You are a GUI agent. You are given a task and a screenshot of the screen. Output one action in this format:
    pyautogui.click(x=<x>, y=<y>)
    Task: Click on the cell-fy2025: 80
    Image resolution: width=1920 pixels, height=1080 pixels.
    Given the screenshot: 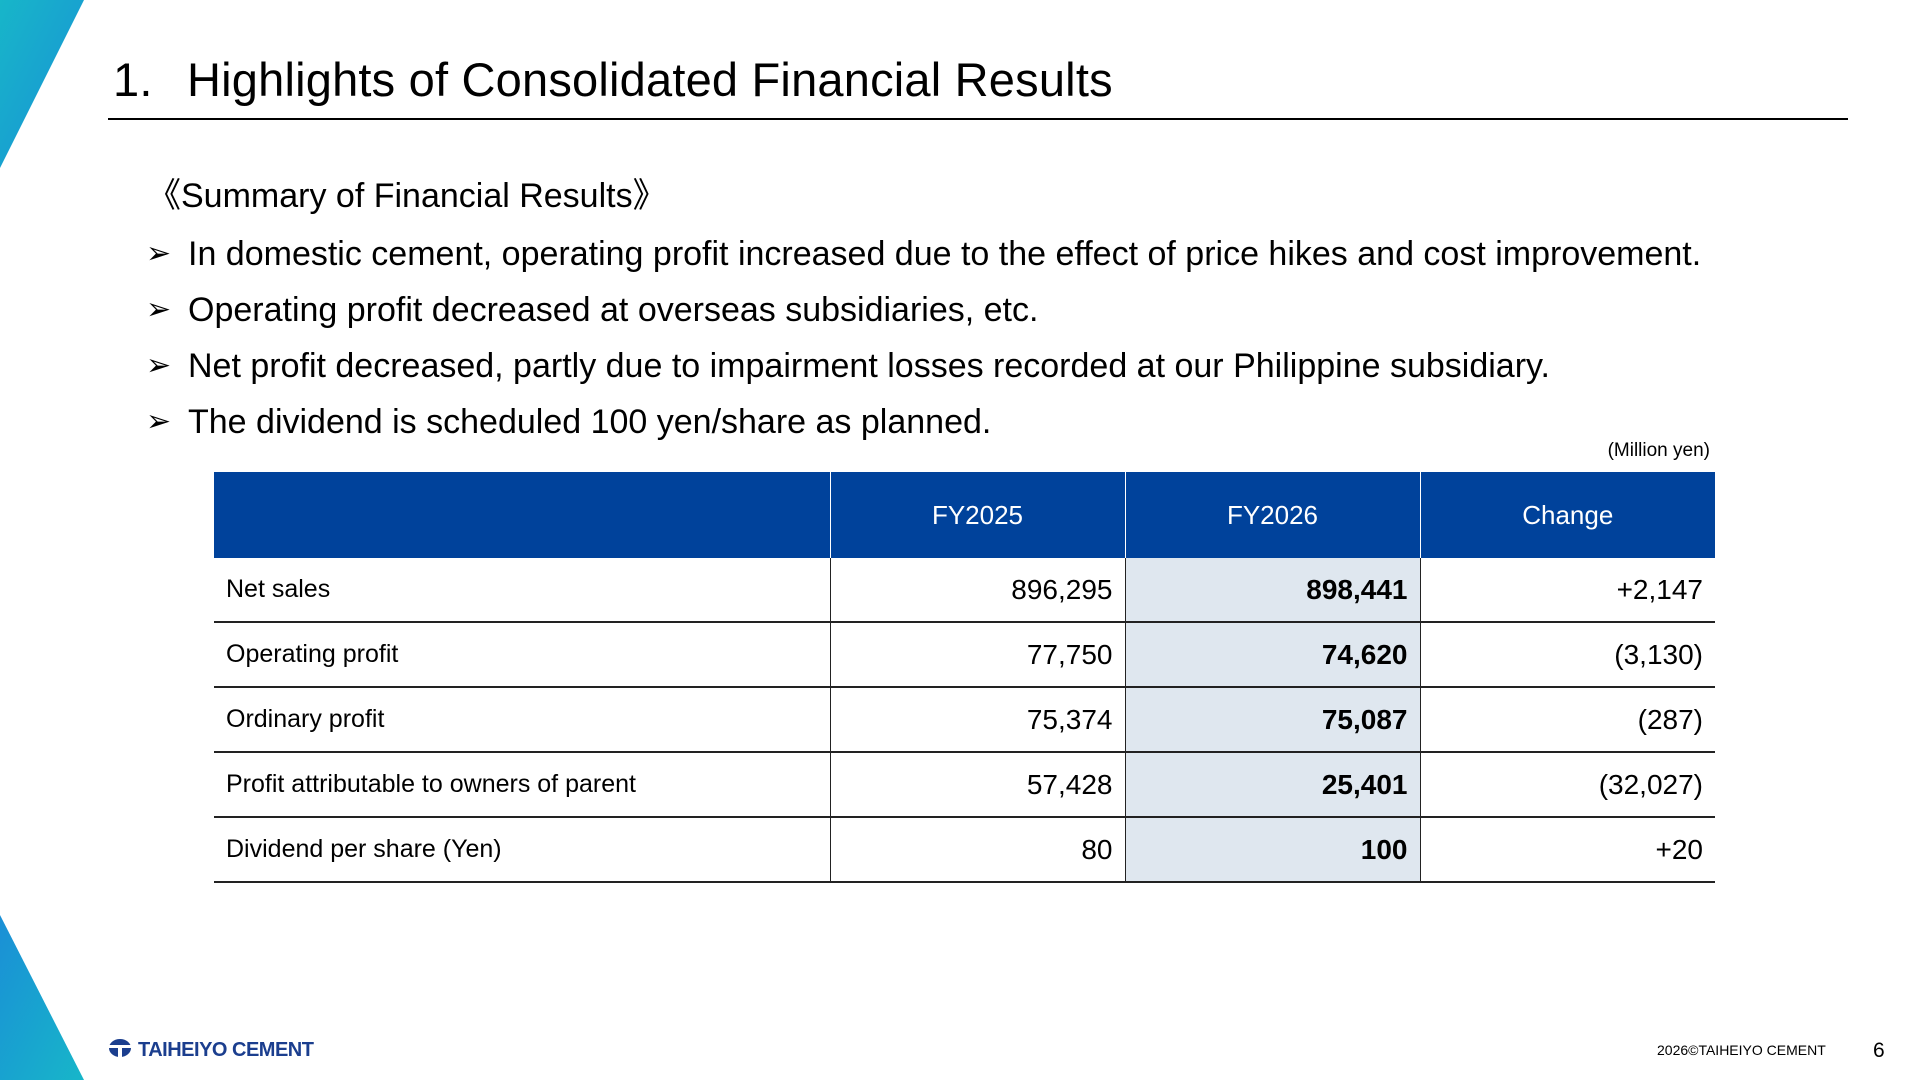 What is the action you would take?
    pyautogui.click(x=977, y=850)
    